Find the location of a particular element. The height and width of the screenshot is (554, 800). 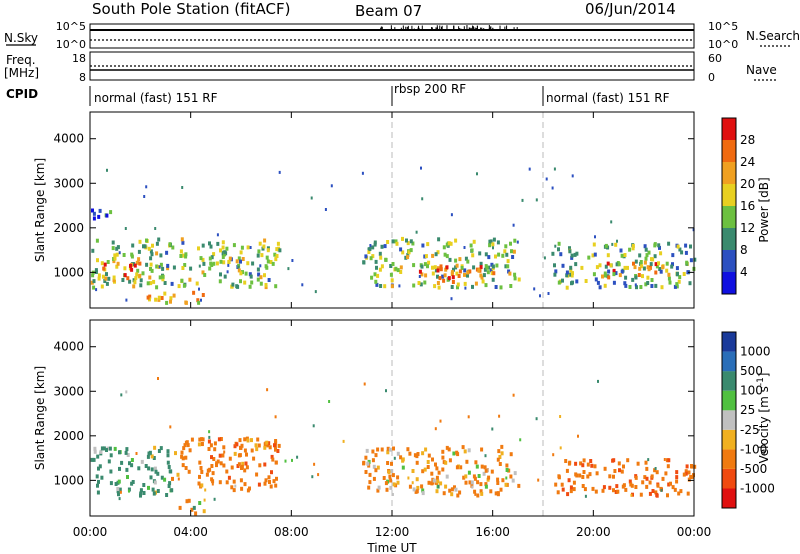

nave-tick-bottom: 0 is located at coordinates (711, 77).